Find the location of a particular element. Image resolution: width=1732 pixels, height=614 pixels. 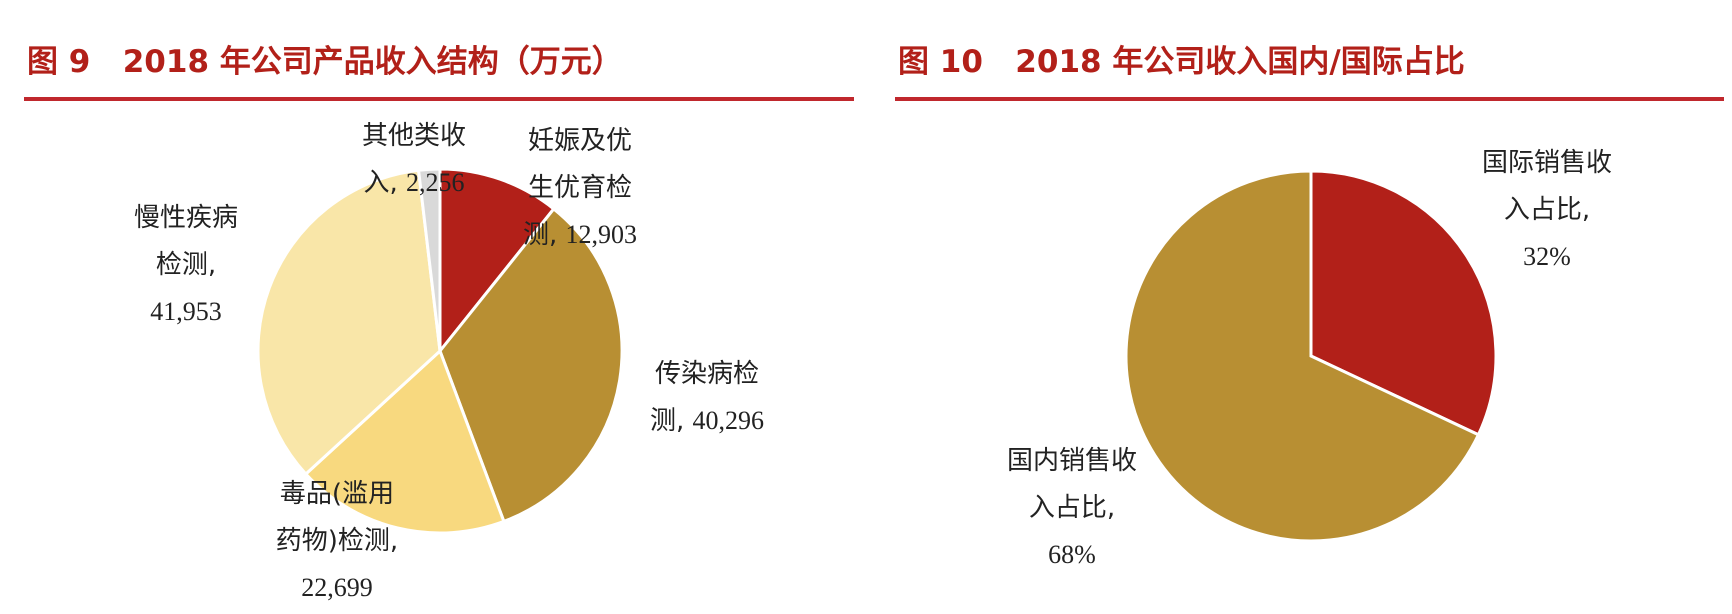

slice-label: 妊娠及优生优育检测, 12,903 is located at coordinates (580, 188).